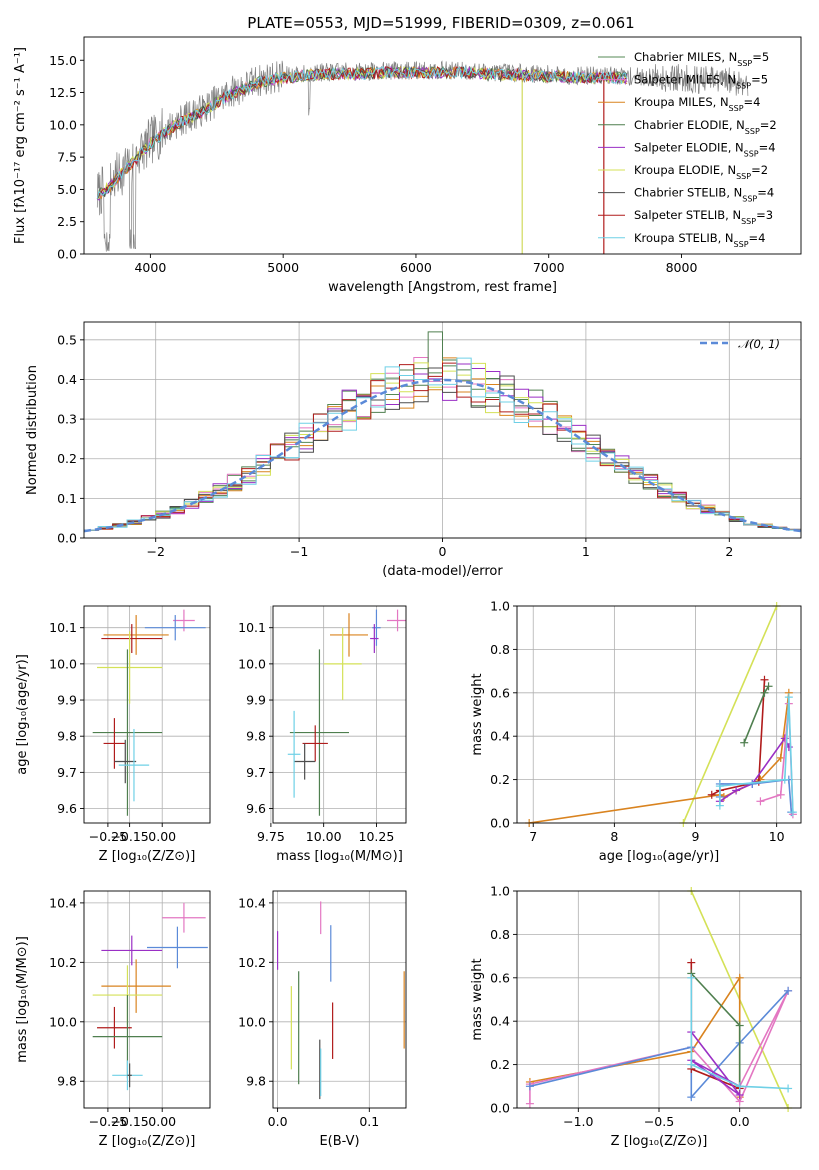 This screenshot has height=1170, width=819. Describe the element at coordinates (578, 1121) in the screenshot. I see `mass-weight-vs-Z-xtick-label: −1.0` at that location.